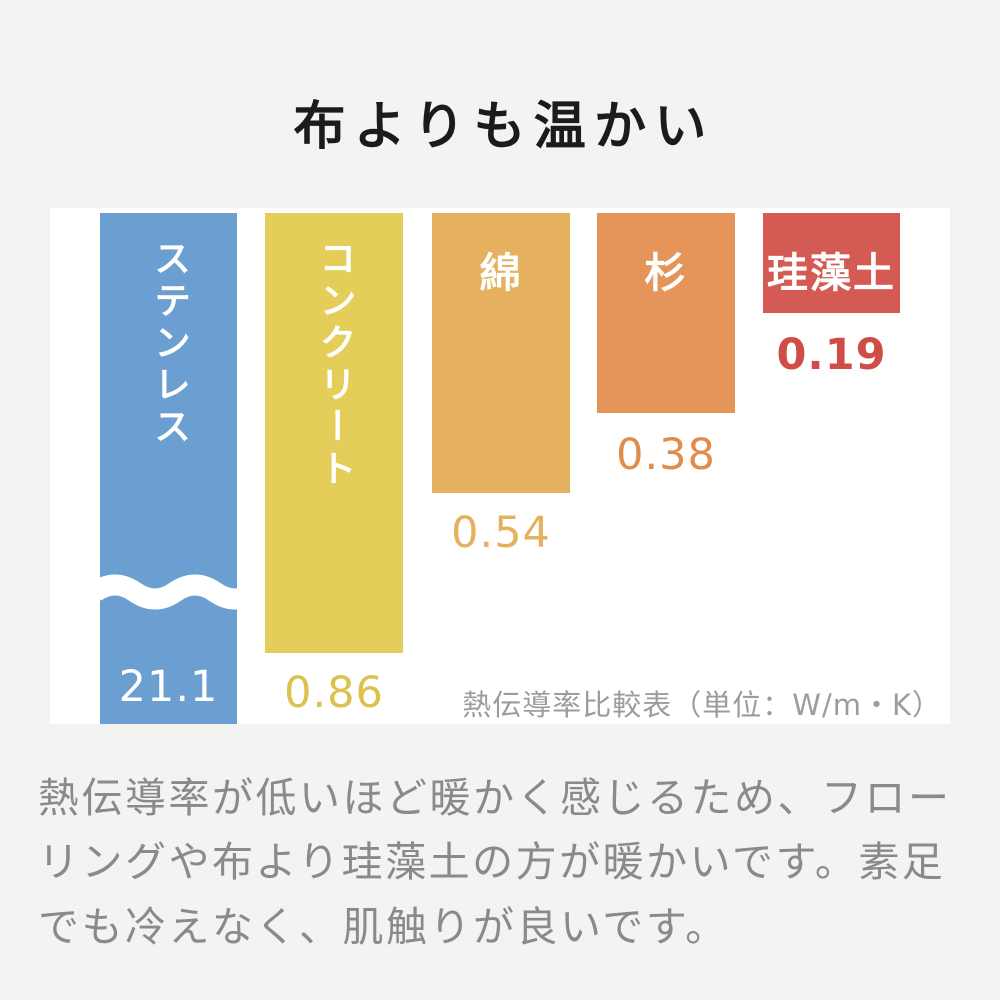  Describe the element at coordinates (169, 344) in the screenshot. I see `bar-label-stainless: ステンレス` at that location.